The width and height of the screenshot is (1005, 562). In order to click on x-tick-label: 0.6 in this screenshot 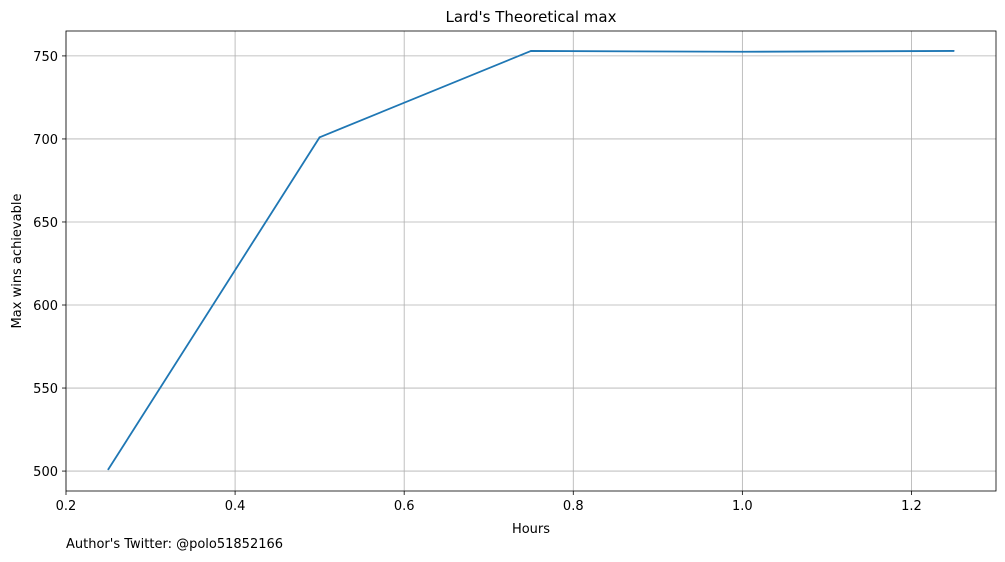, I will do `click(404, 506)`.